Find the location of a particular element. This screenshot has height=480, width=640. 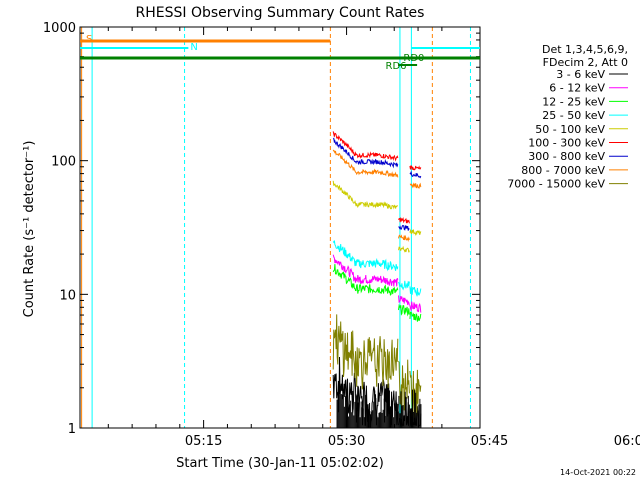

y-axis-label: Count Rate (s⁻¹ detector⁻¹) is located at coordinates (29, 229).